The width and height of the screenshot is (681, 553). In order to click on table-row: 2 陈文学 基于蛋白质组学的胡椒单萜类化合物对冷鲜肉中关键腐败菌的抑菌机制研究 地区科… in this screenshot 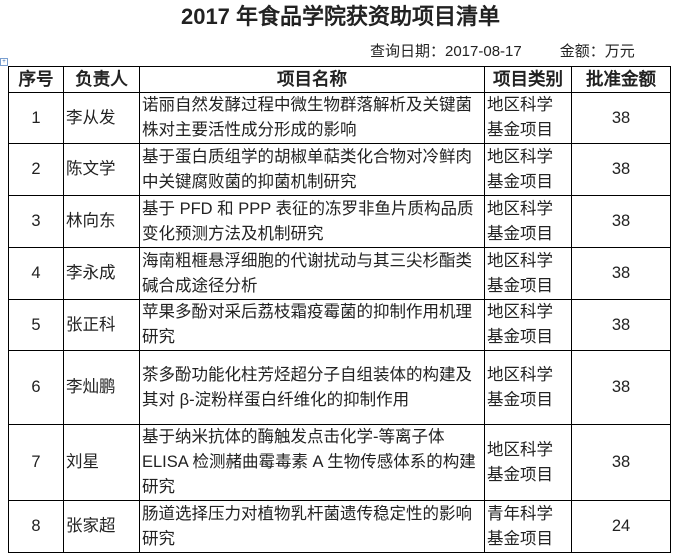, I will do `click(339, 169)`.